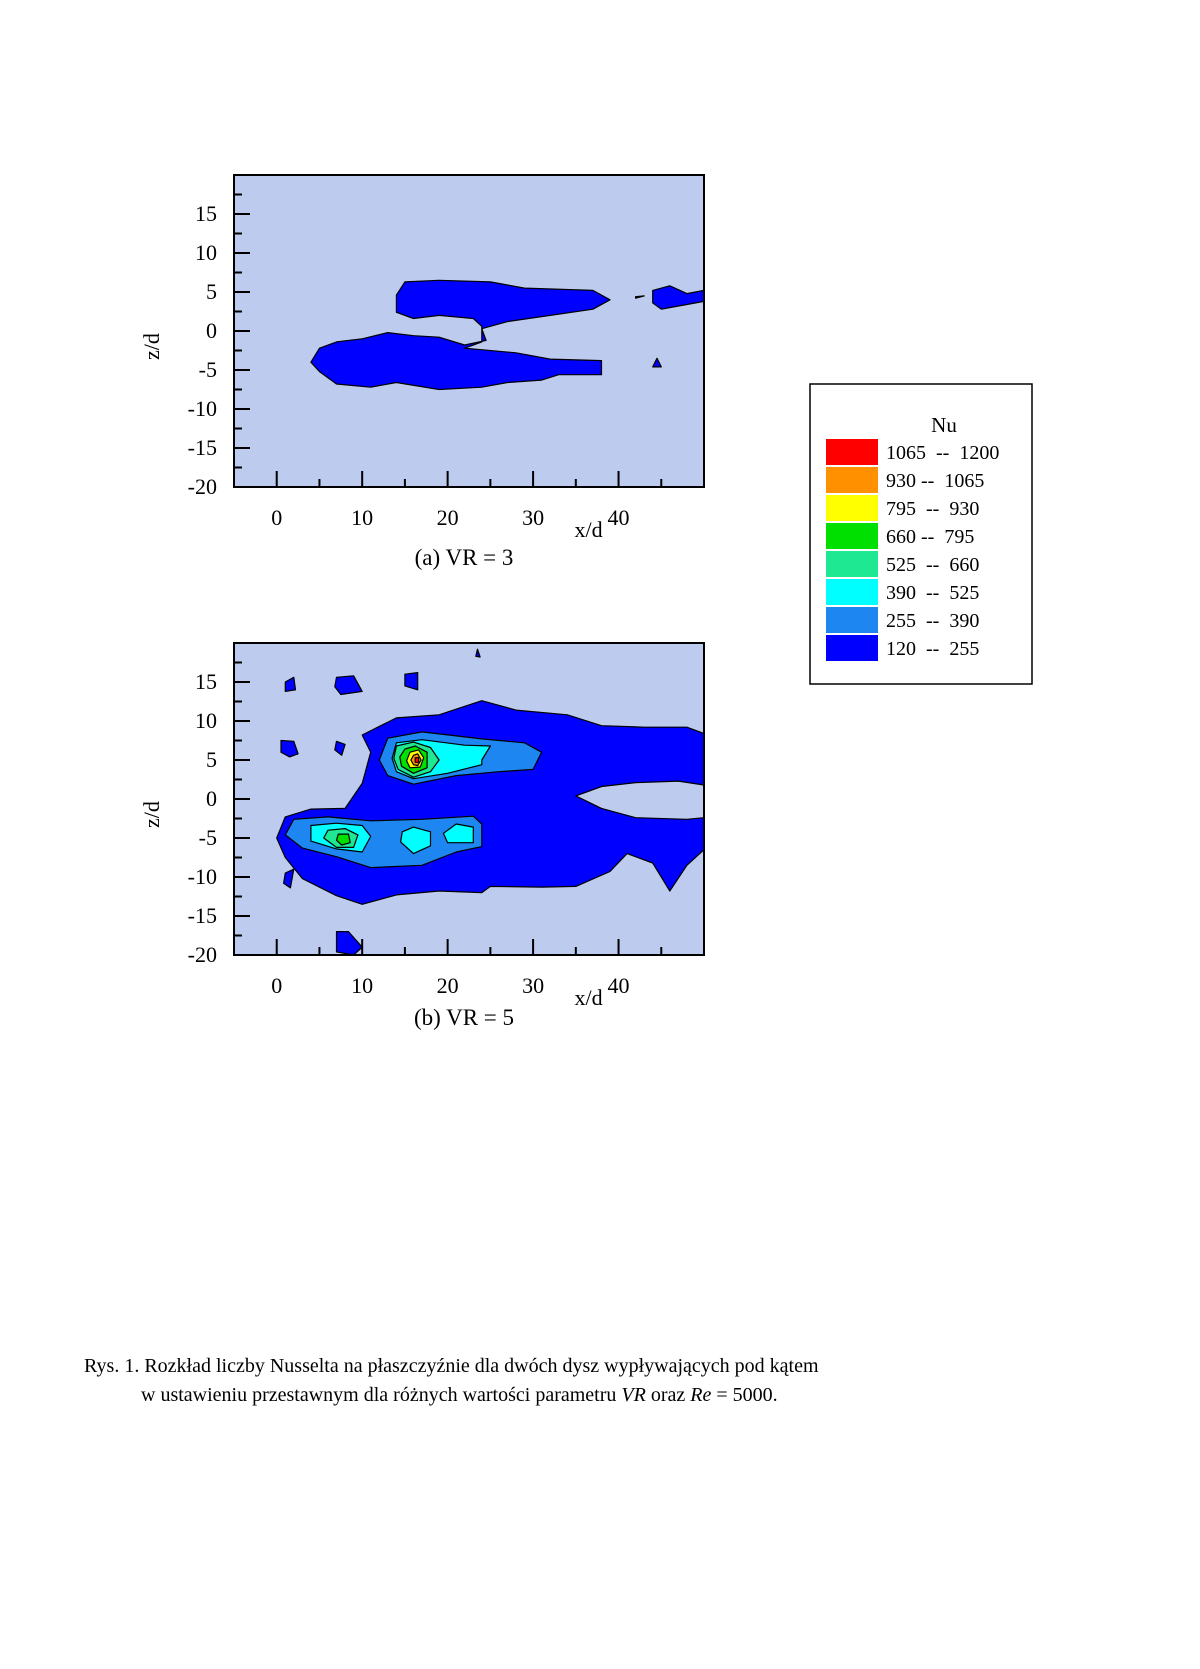  I want to click on caption-re: Re, so click(701, 1395).